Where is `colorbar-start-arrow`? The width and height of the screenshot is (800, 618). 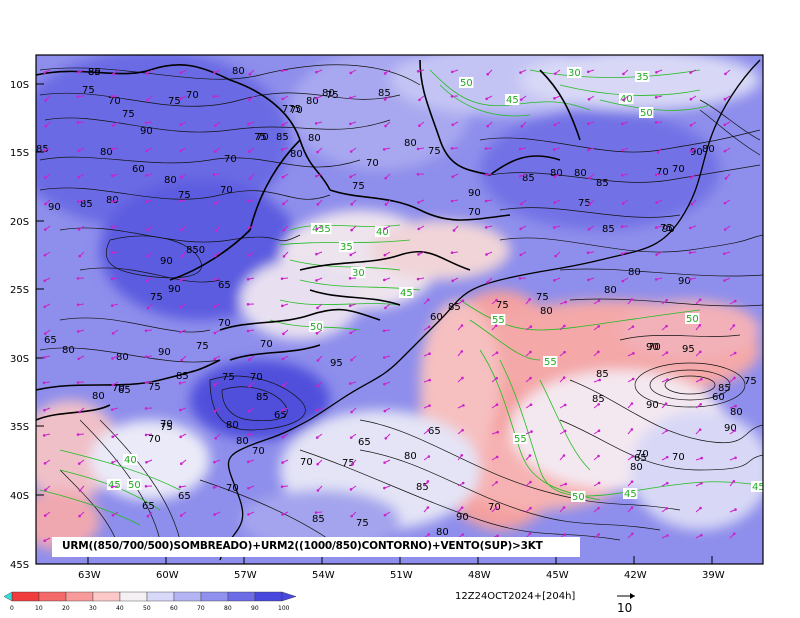 colorbar-start-arrow is located at coordinates (8, 596).